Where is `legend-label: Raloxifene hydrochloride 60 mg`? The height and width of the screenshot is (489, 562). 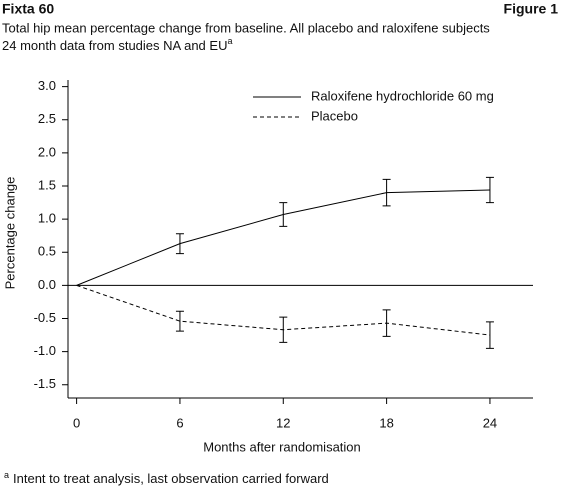 legend-label: Raloxifene hydrochloride 60 mg is located at coordinates (402, 95).